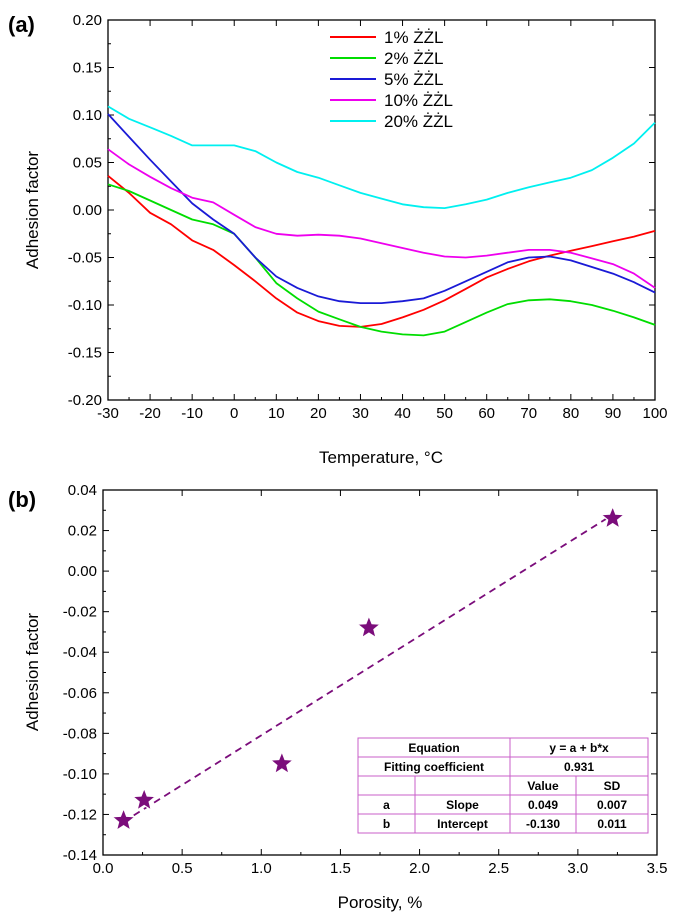 The image size is (675, 919). What do you see at coordinates (87, 115) in the screenshot?
I see `y-tick-label-a: 0.10` at bounding box center [87, 115].